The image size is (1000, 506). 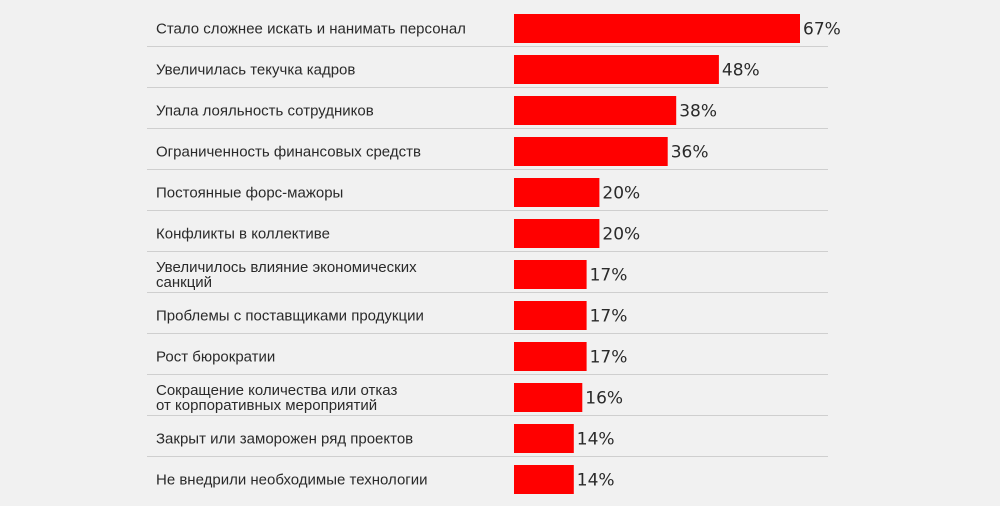 I want to click on category-label: Конфликты в коллективе, so click(x=243, y=234).